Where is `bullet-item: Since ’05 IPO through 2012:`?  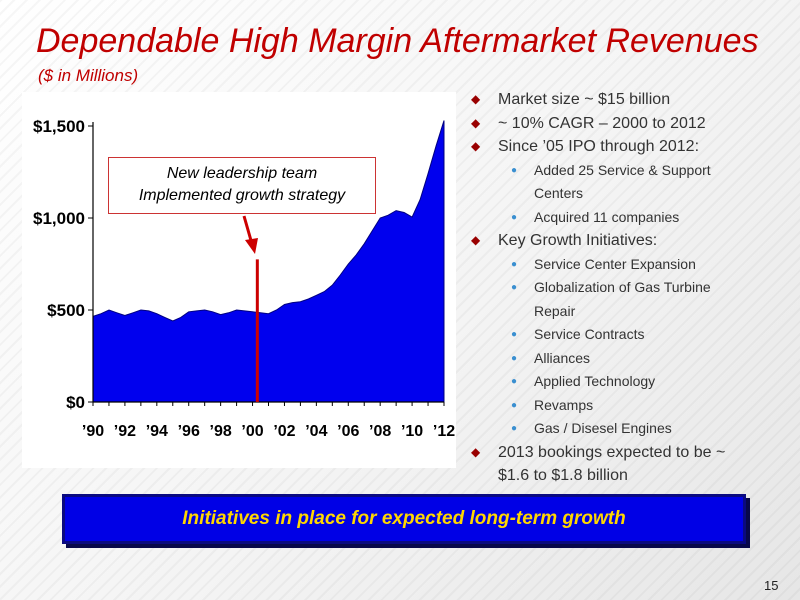 bullet-item: Since ’05 IPO through 2012: is located at coordinates (628, 147).